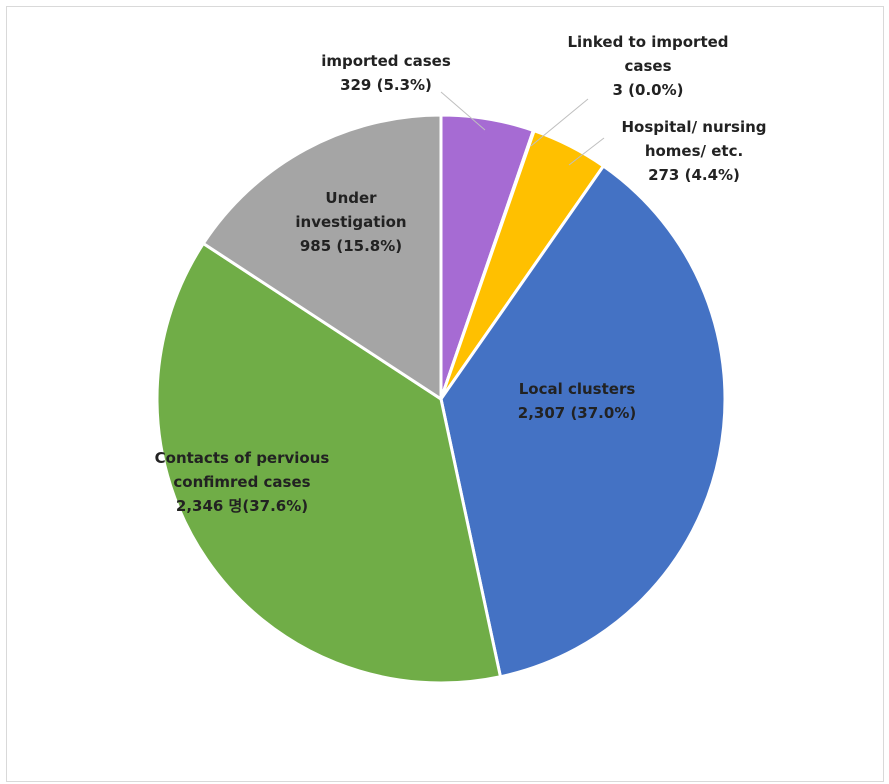 The image size is (889, 784). I want to click on slice-label-2: Hospital/ nursing homes/ etc. 273 (4.4%), so click(693, 151).